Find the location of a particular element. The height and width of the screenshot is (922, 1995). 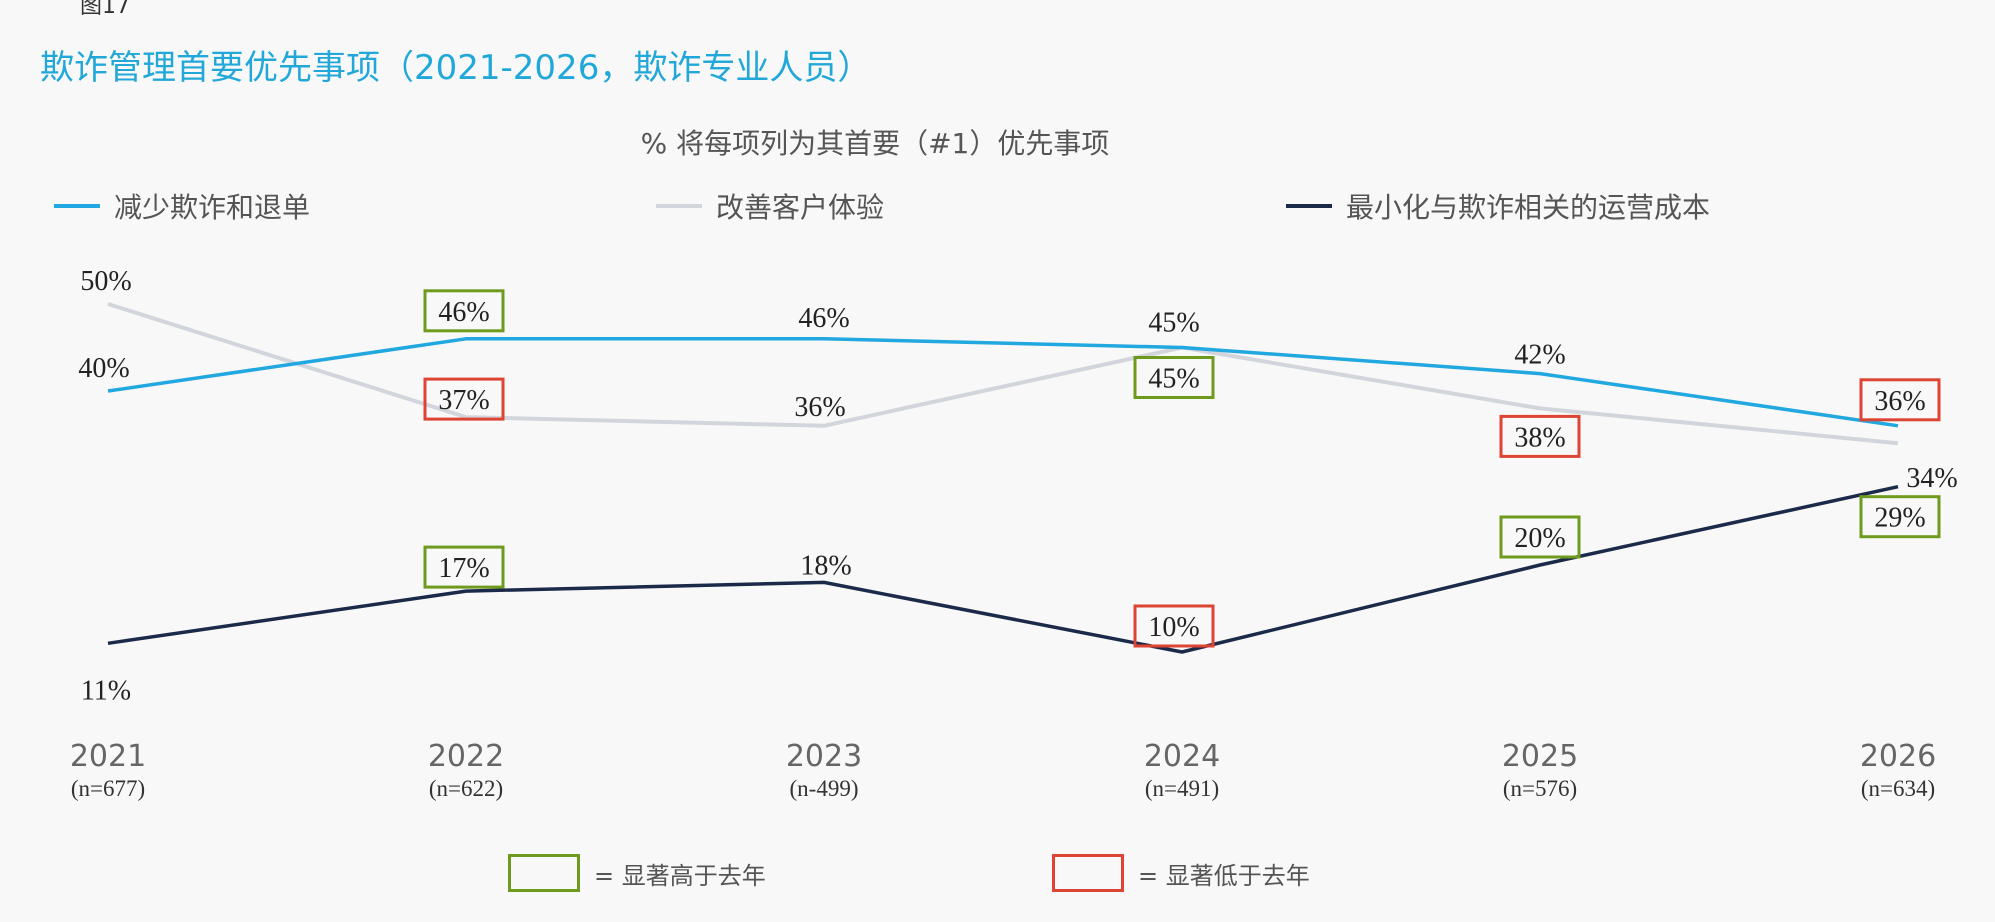

data-label: 17% is located at coordinates (463, 568).